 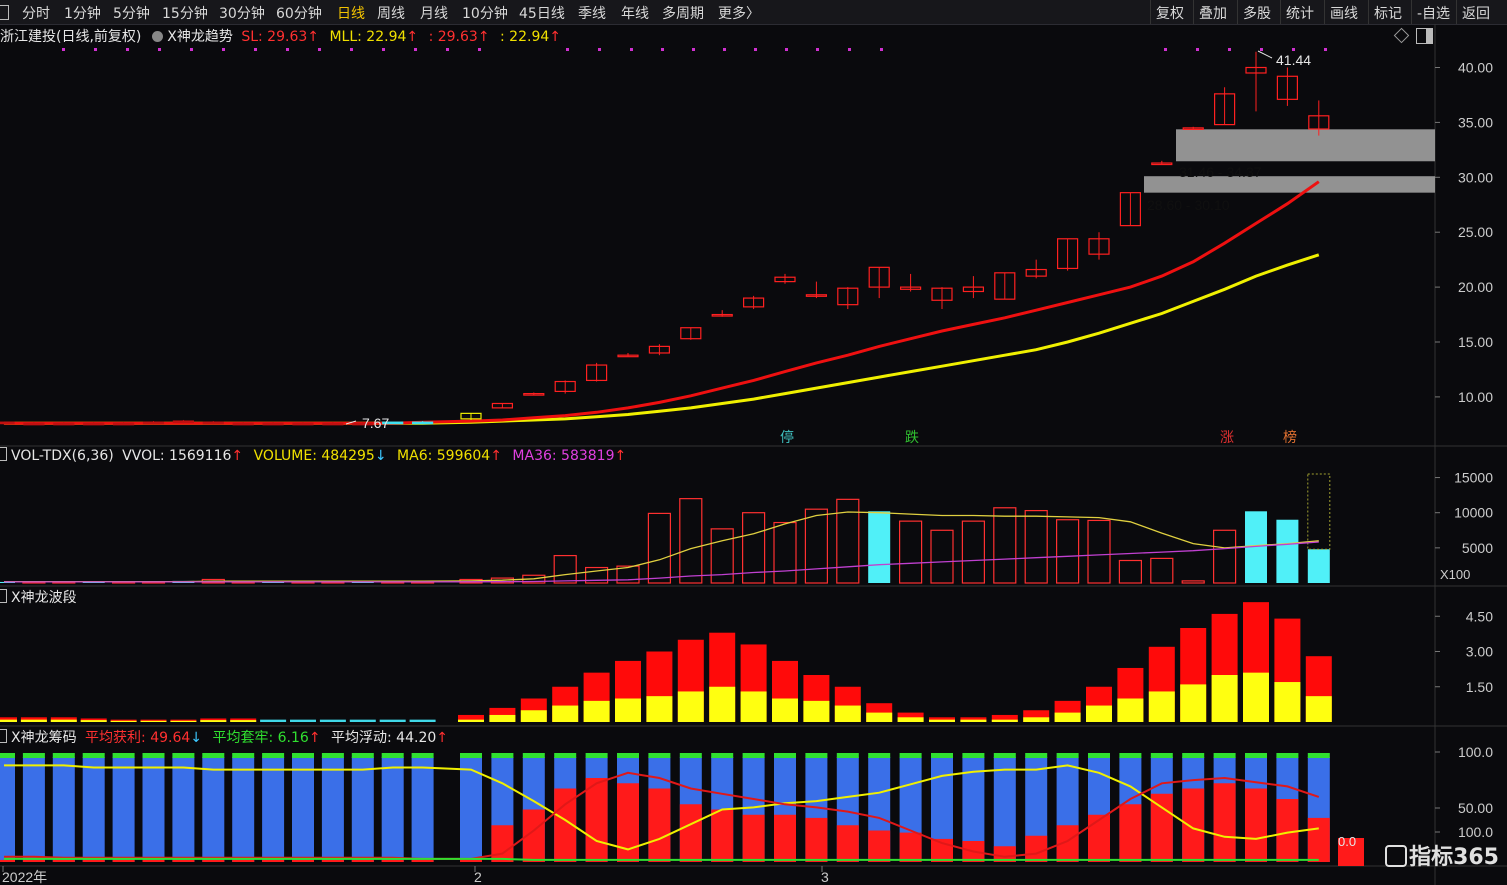 I want to click on toolbar-button-7: 返回, so click(x=1476, y=14).